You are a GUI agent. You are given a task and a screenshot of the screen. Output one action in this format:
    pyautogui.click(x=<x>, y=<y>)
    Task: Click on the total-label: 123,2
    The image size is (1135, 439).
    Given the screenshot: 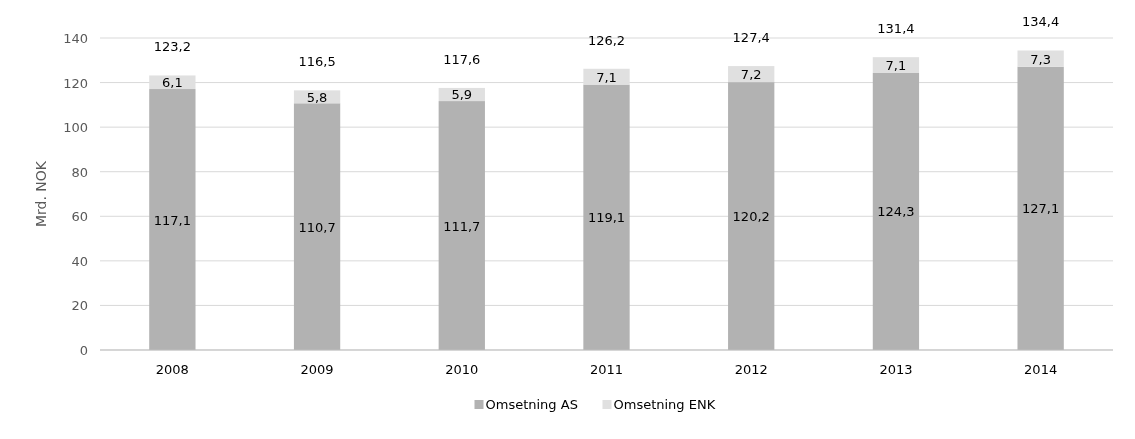 What is the action you would take?
    pyautogui.click(x=172, y=47)
    